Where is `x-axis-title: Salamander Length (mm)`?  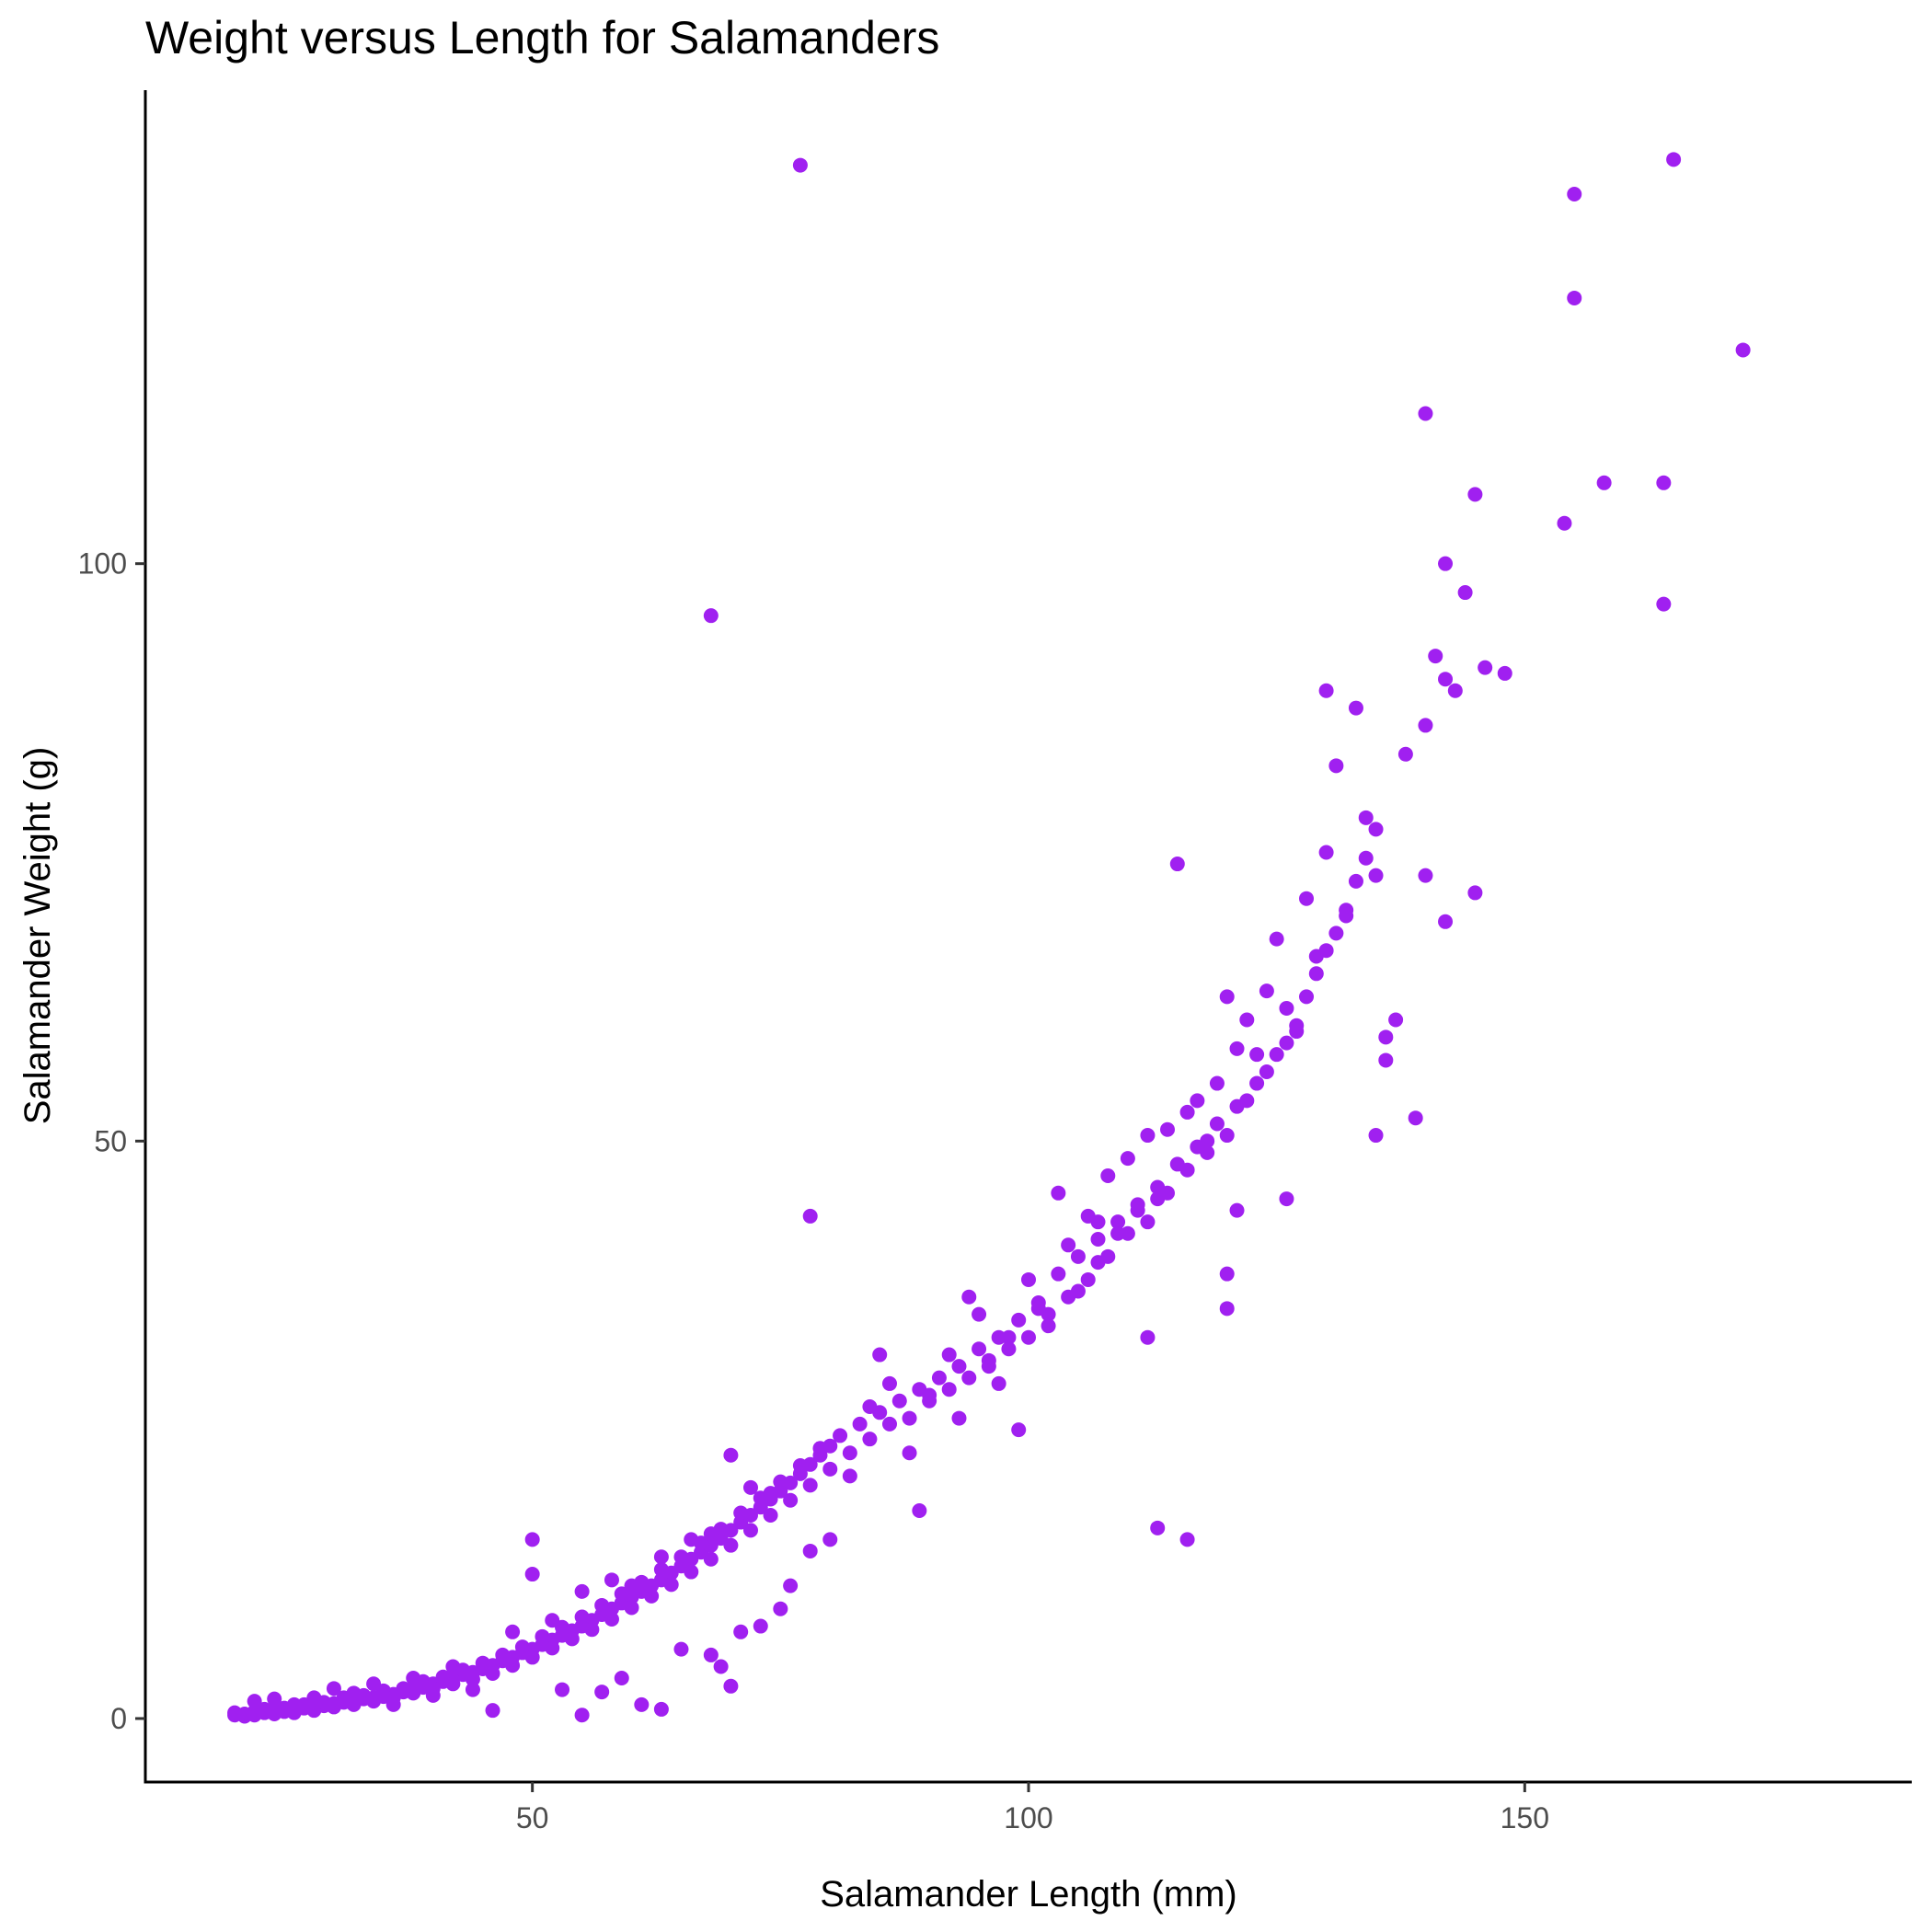 x-axis-title: Salamander Length (mm) is located at coordinates (1028, 1894).